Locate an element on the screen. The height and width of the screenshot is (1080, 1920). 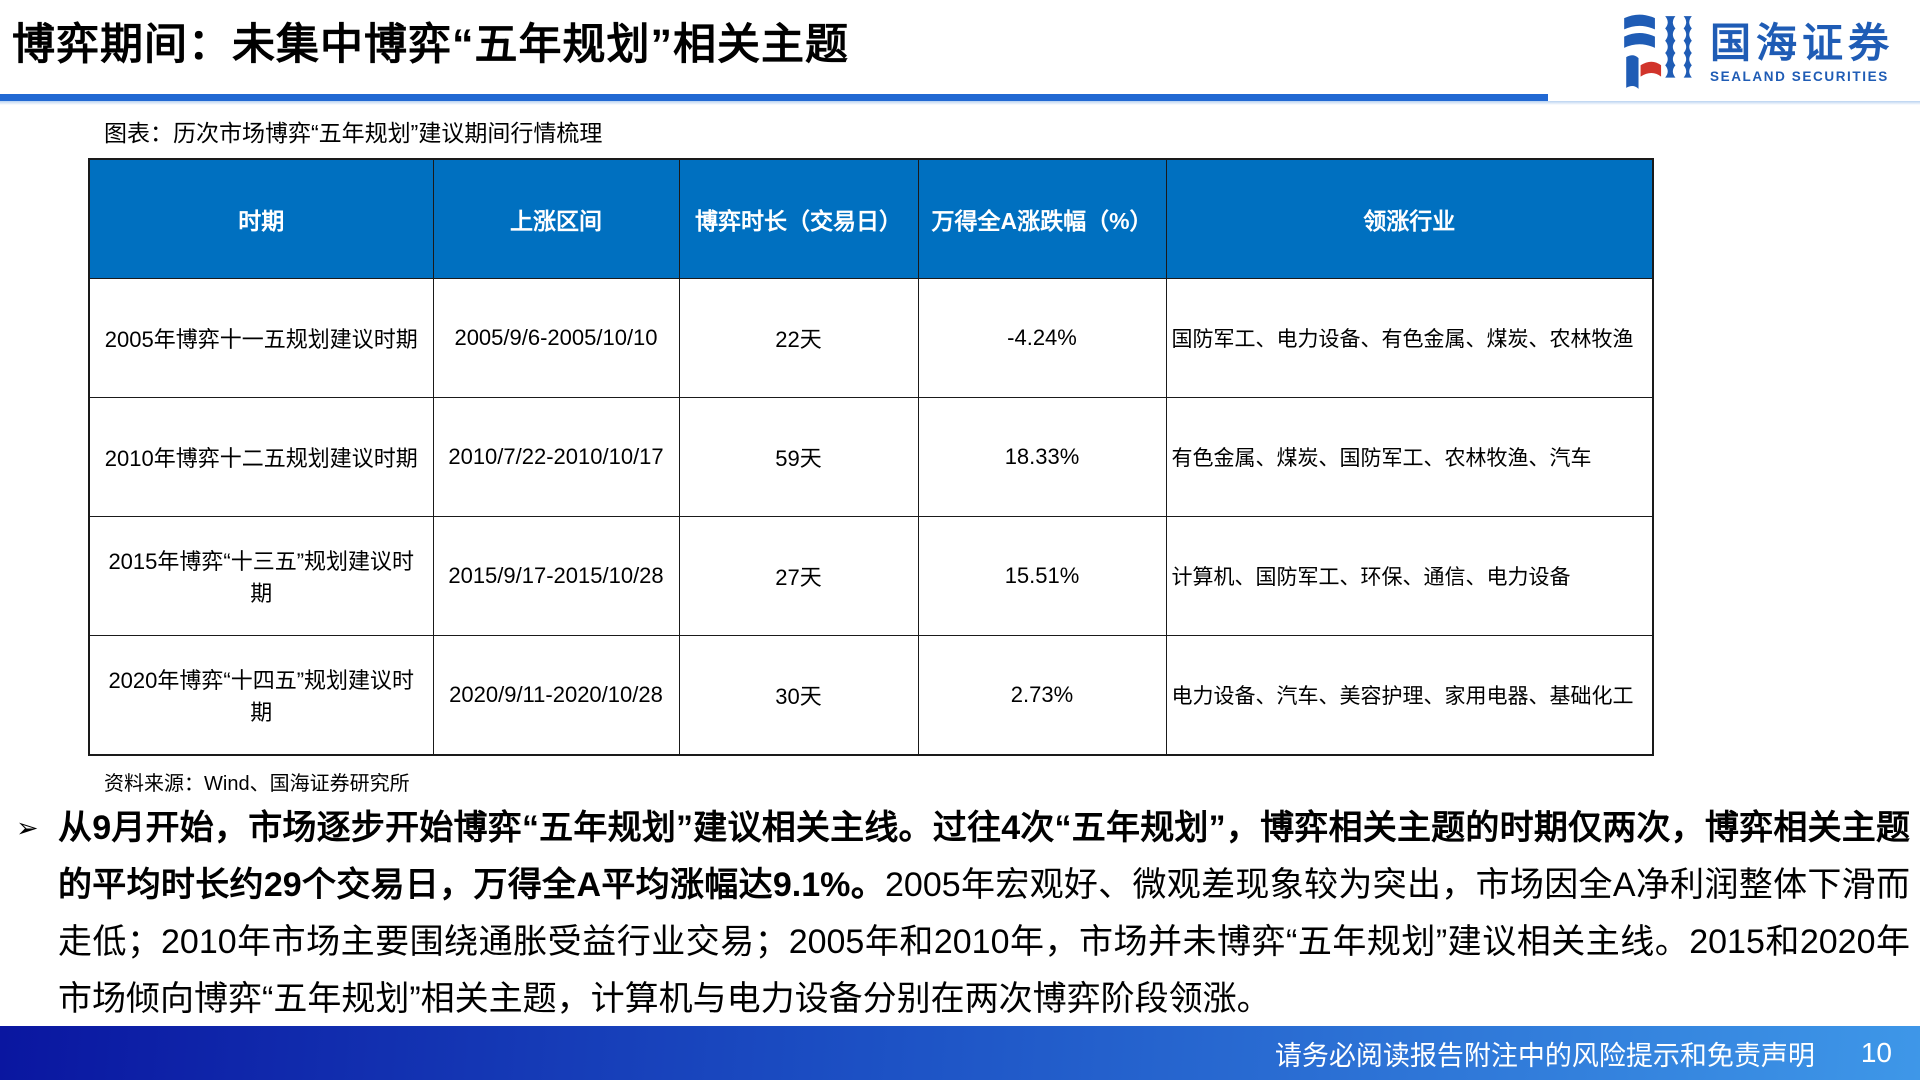
sealand-logo-icon is located at coordinates (1658, 51).